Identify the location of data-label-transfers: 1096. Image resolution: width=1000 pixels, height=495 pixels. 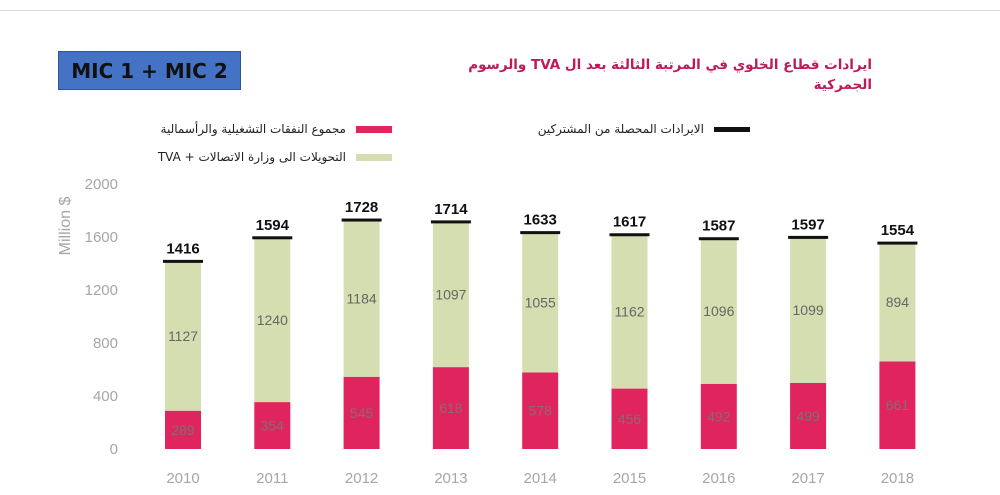
(718, 311).